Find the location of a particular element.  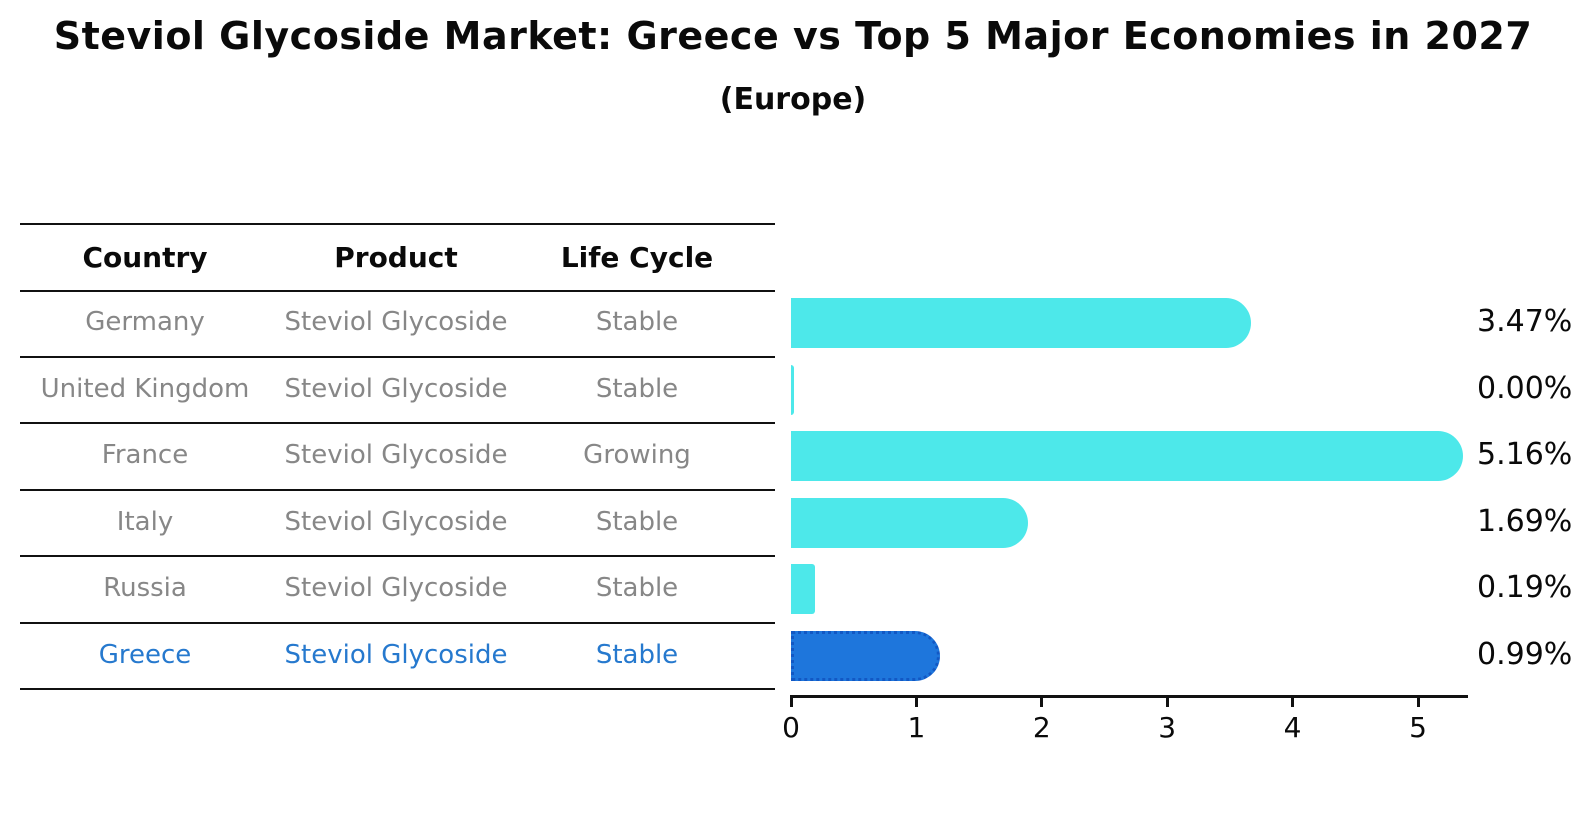

value-label-italy: 1.69% is located at coordinates (1525, 521).